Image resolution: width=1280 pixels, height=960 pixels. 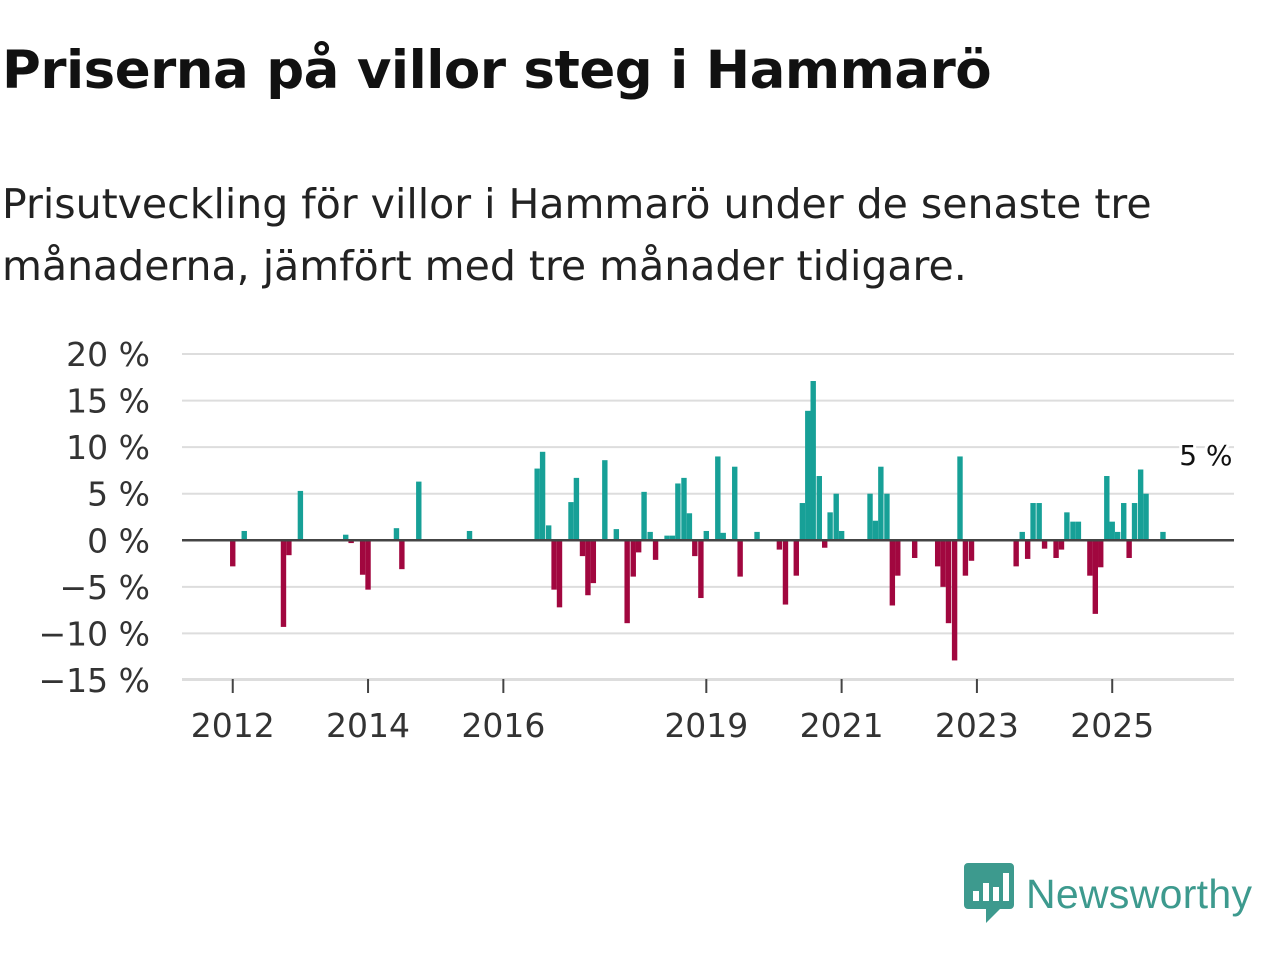 I want to click on brand-name: Newsworthy, so click(x=1139, y=893).